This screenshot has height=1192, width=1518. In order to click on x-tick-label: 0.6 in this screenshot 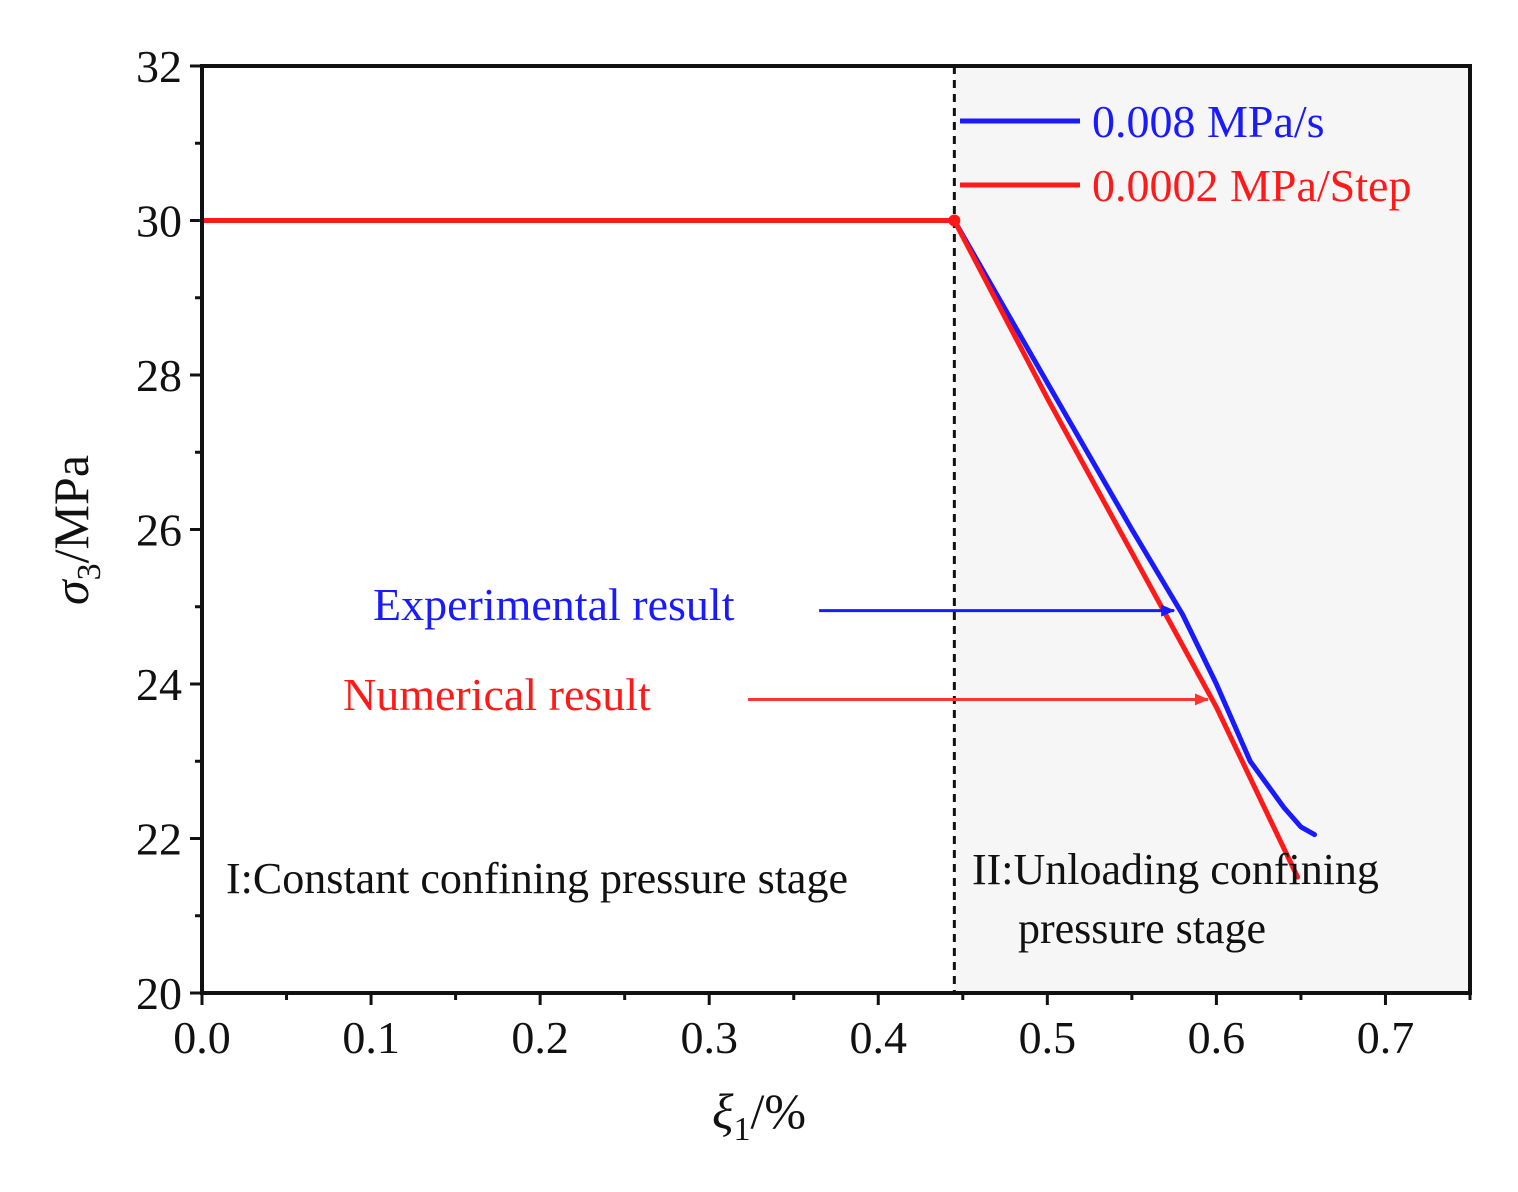, I will do `click(1217, 1037)`.